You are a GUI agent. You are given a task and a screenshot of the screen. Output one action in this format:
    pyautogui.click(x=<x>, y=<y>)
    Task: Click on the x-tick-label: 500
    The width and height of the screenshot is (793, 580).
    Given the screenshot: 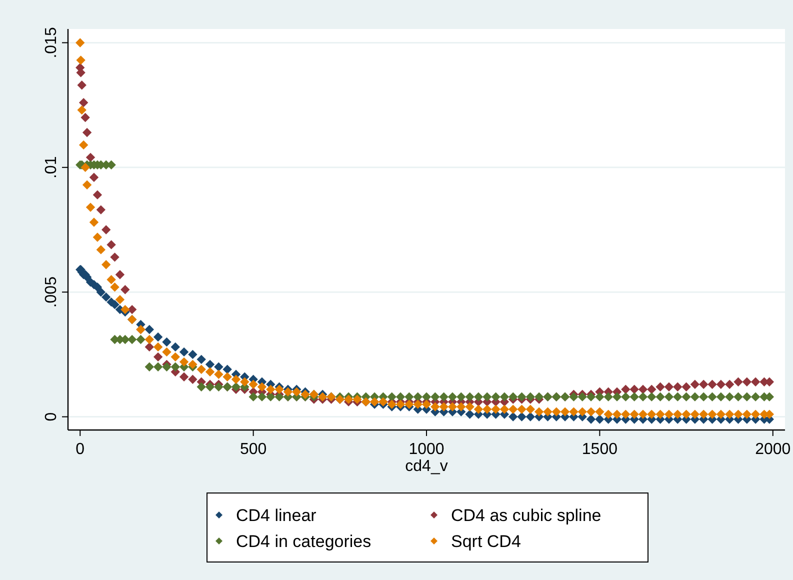 What is the action you would take?
    pyautogui.click(x=253, y=449)
    